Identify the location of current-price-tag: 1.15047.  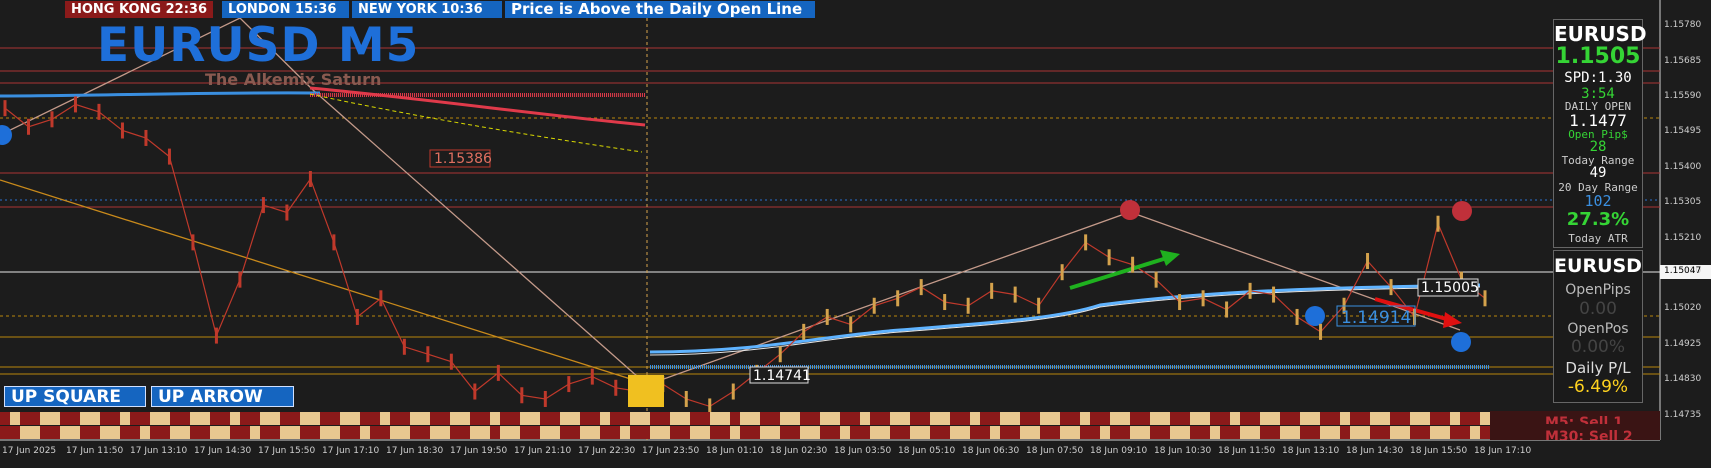
(1683, 271).